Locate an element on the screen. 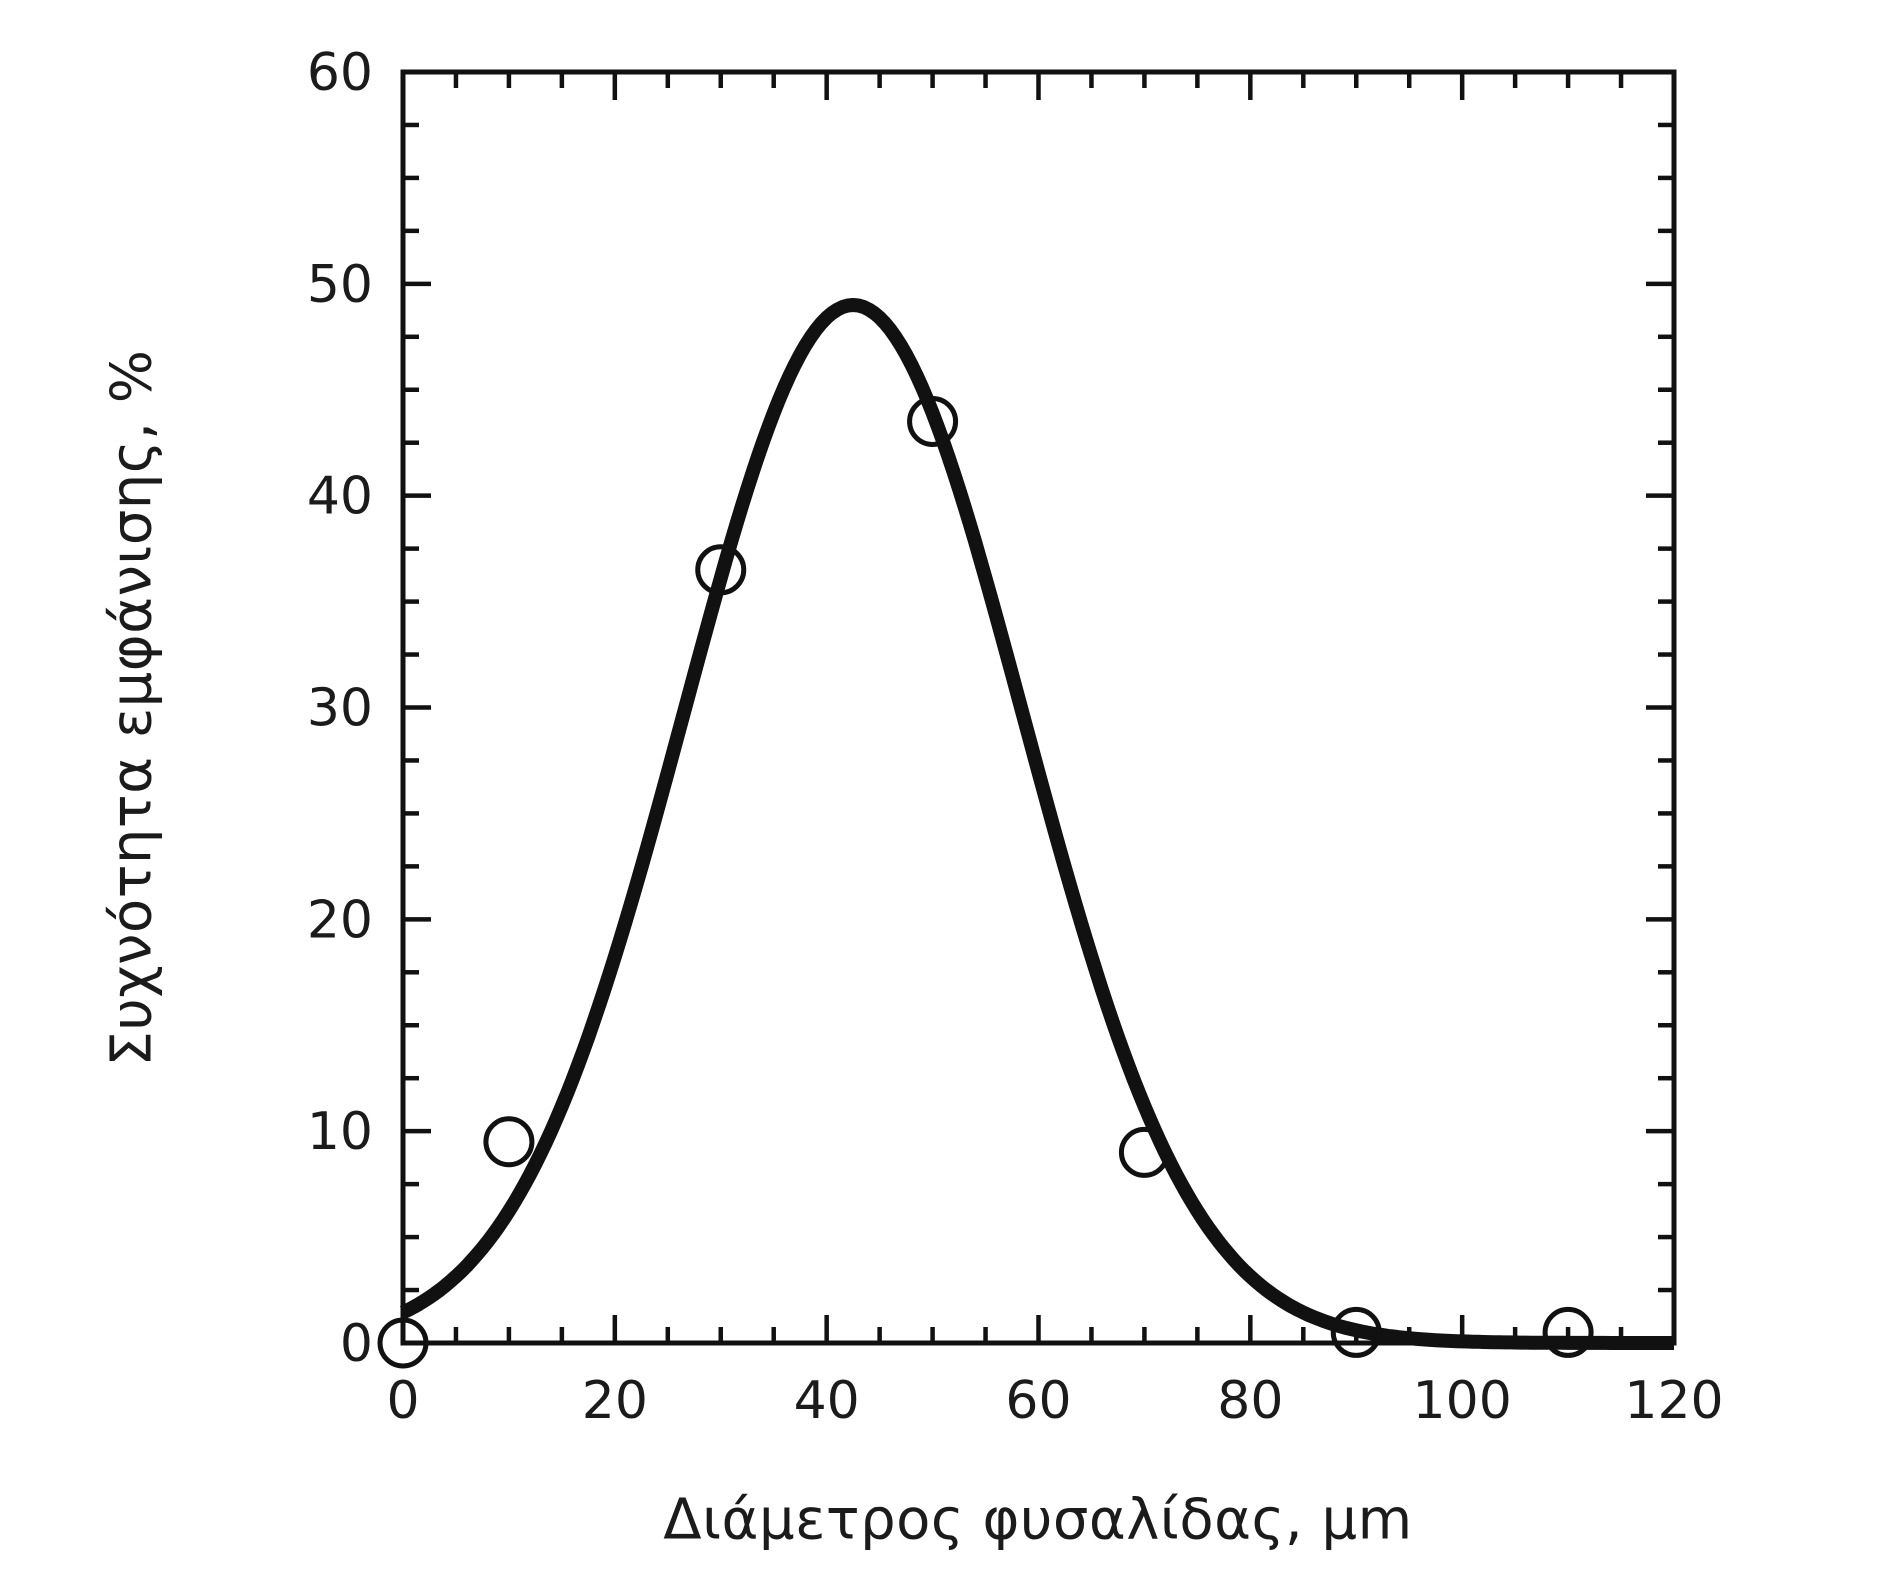 Image resolution: width=1886 pixels, height=1588 pixels. y-tick-label: 0 is located at coordinates (356, 1344).